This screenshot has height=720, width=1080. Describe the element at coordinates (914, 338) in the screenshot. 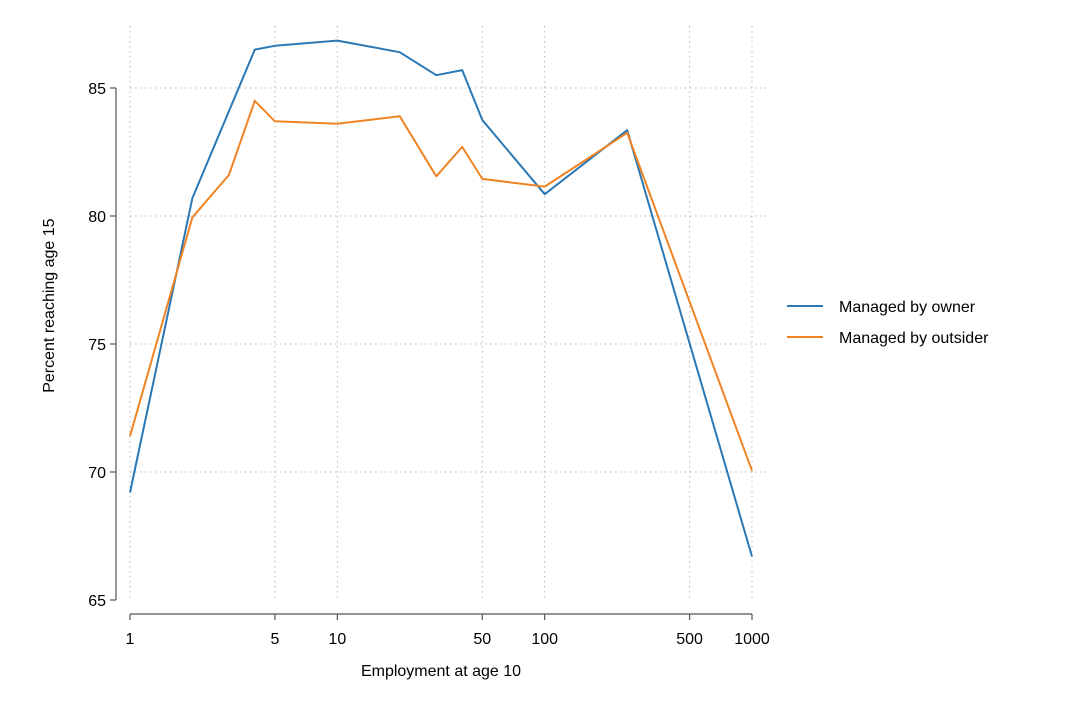

I see `legend-label: Managed by outsider` at that location.